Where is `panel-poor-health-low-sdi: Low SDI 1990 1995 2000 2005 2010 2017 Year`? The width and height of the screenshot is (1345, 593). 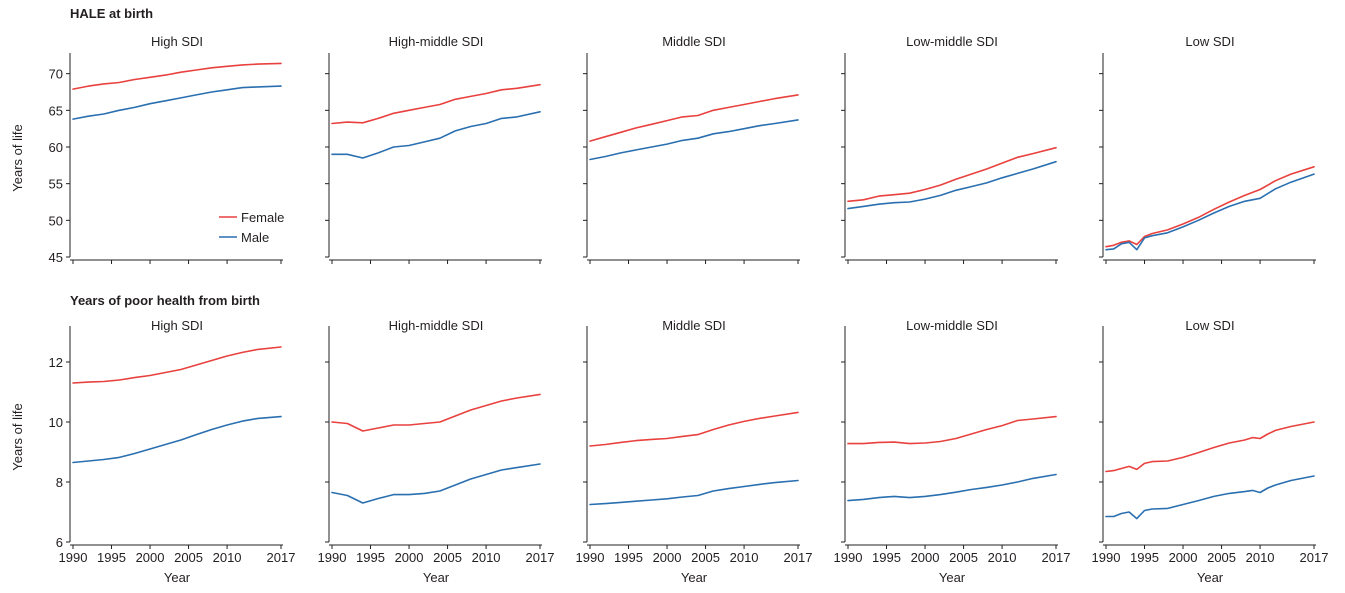 panel-poor-health-low-sdi: Low SDI 1990 1995 2000 2005 2010 2017 Year is located at coordinates (1210, 451).